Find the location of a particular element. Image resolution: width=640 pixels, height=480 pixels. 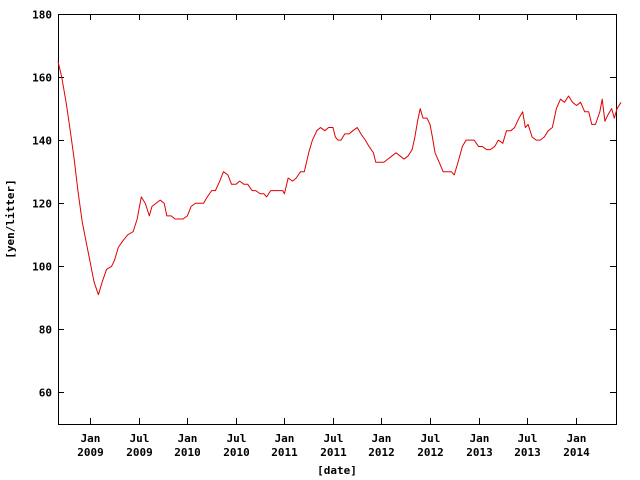

y-tick-label: 80 is located at coordinates (45, 330).